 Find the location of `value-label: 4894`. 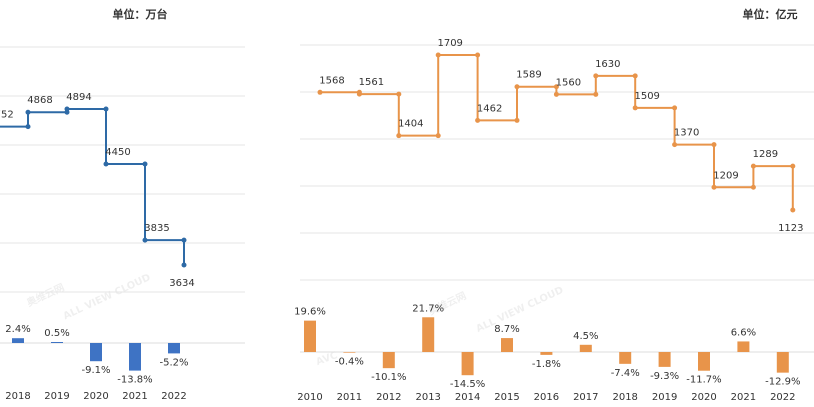

value-label: 4894 is located at coordinates (78, 97).